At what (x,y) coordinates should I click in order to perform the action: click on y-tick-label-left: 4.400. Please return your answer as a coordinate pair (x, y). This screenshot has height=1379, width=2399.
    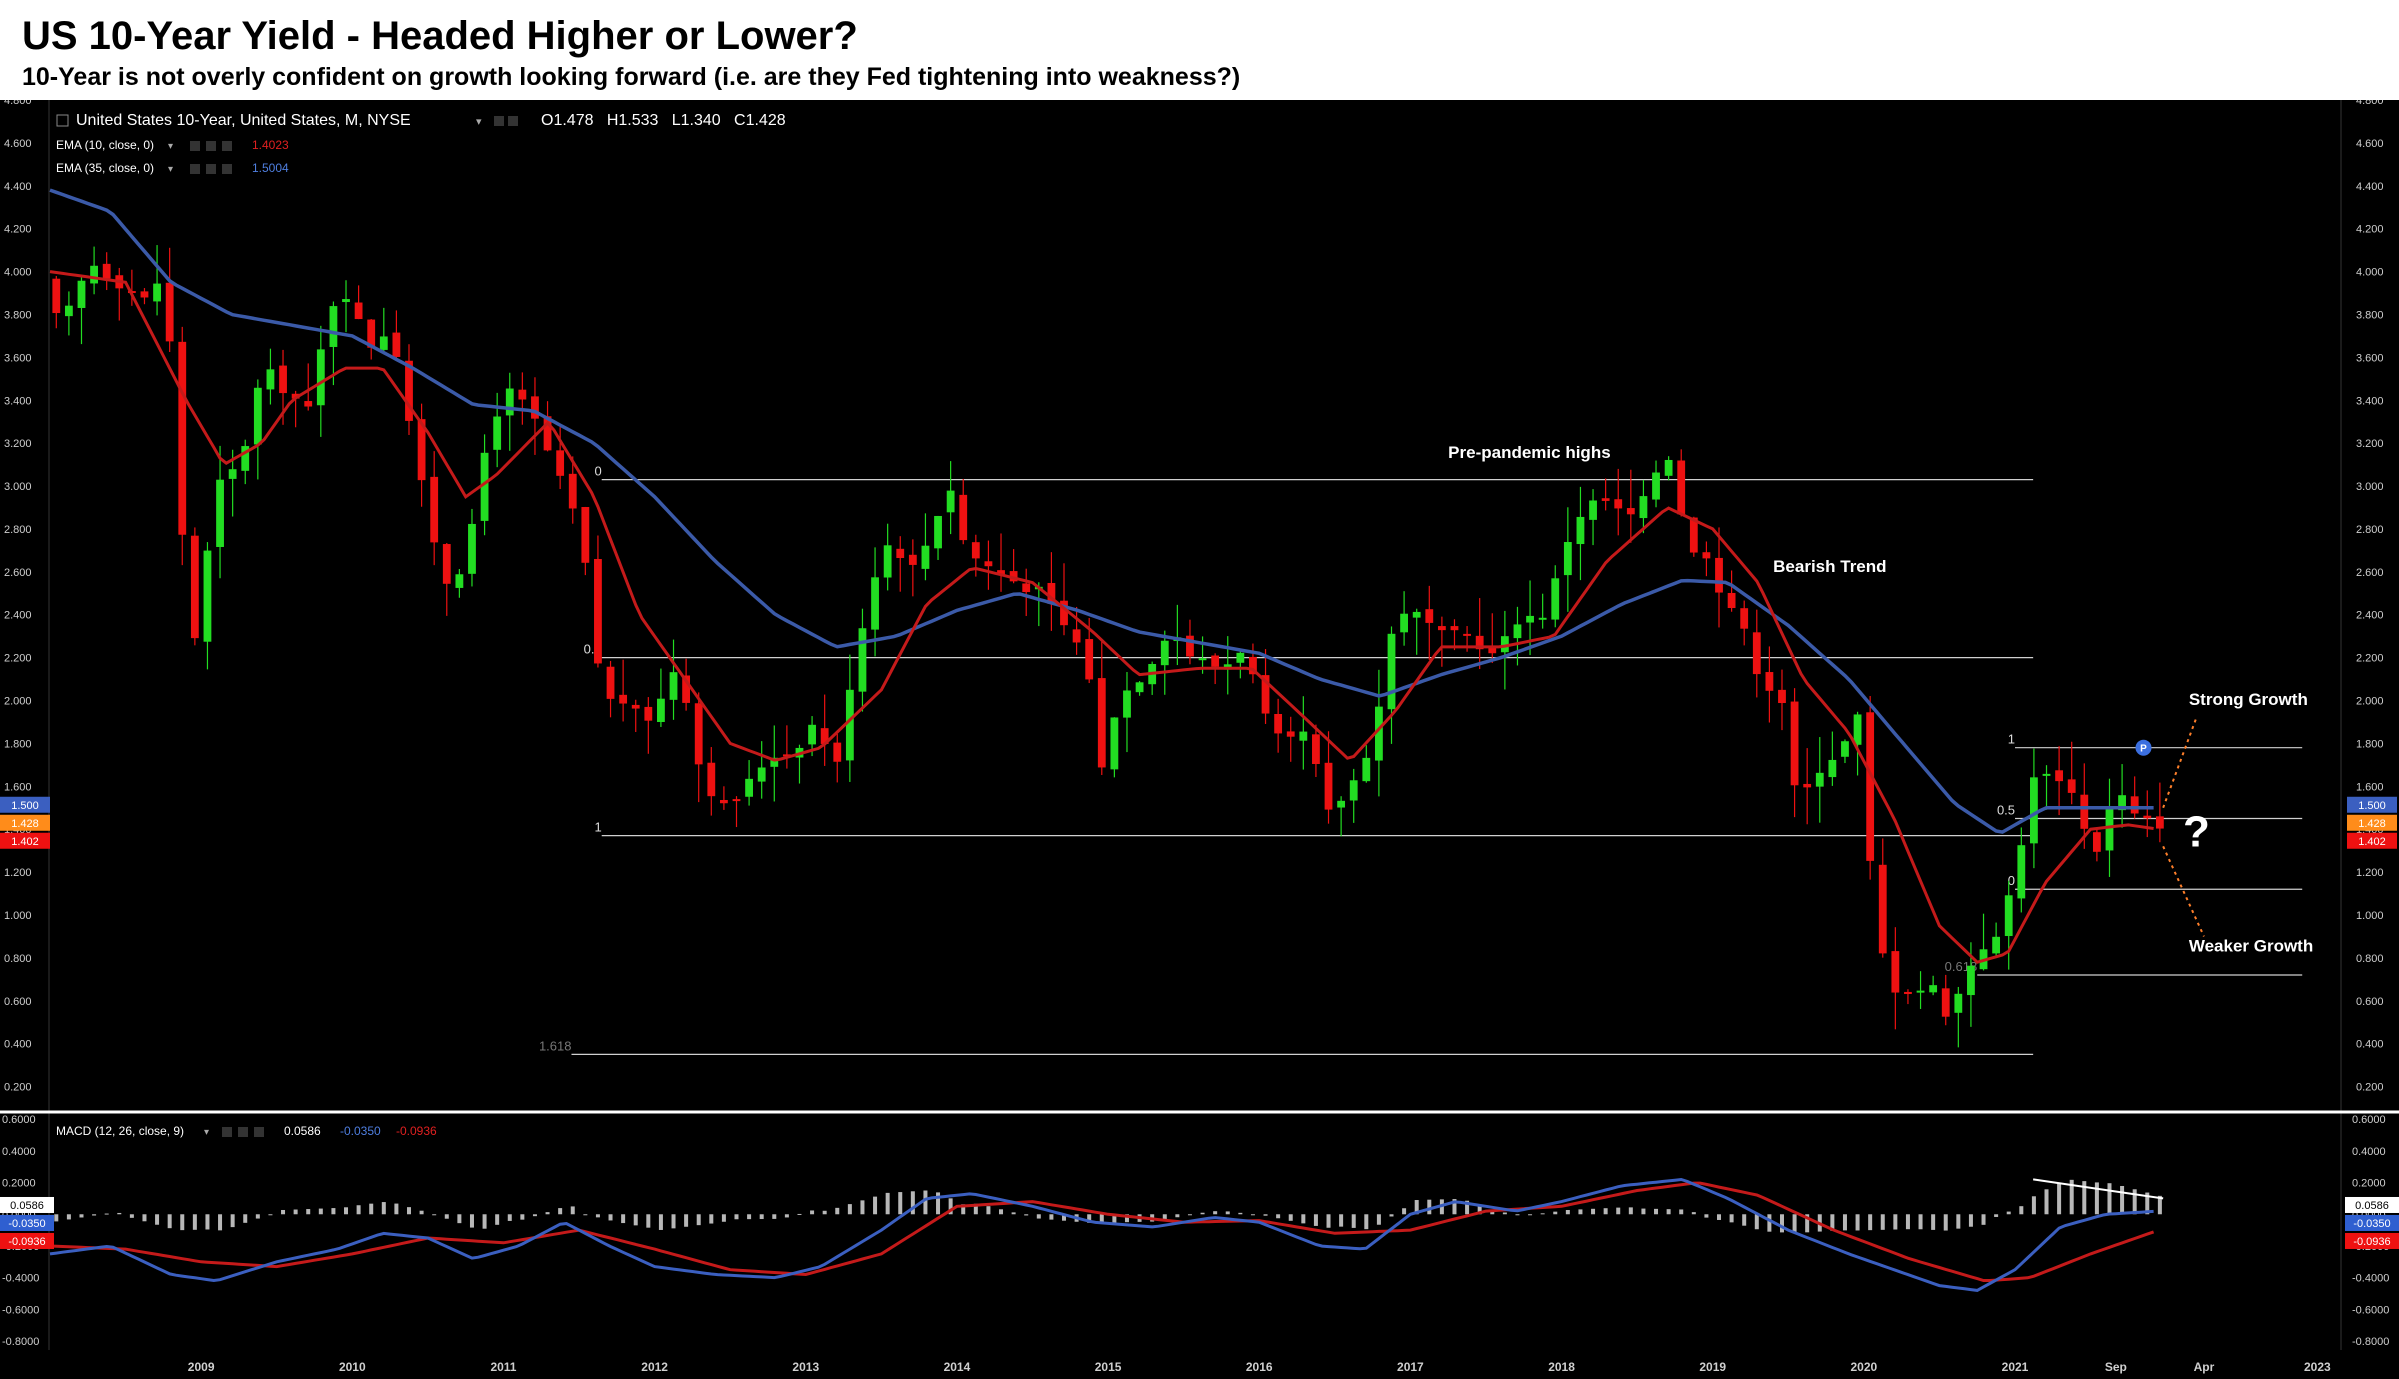
    Looking at the image, I should click on (18, 187).